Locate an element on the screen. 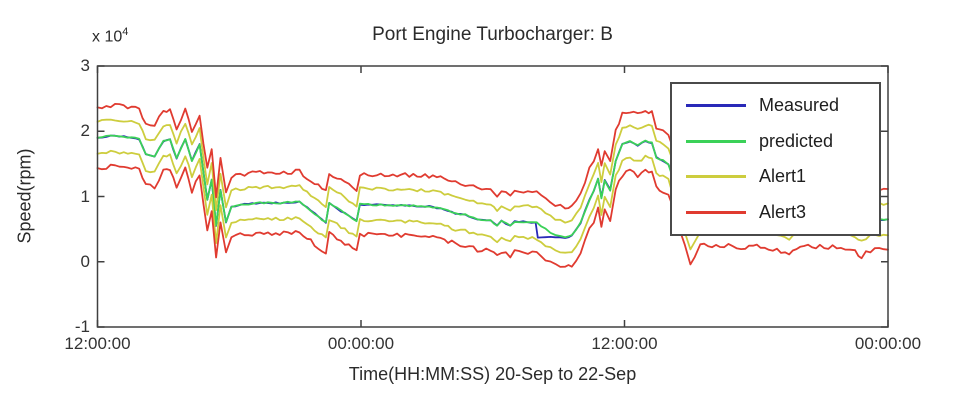  chart-title: Port Engine Turbocharger: B is located at coordinates (492, 34).